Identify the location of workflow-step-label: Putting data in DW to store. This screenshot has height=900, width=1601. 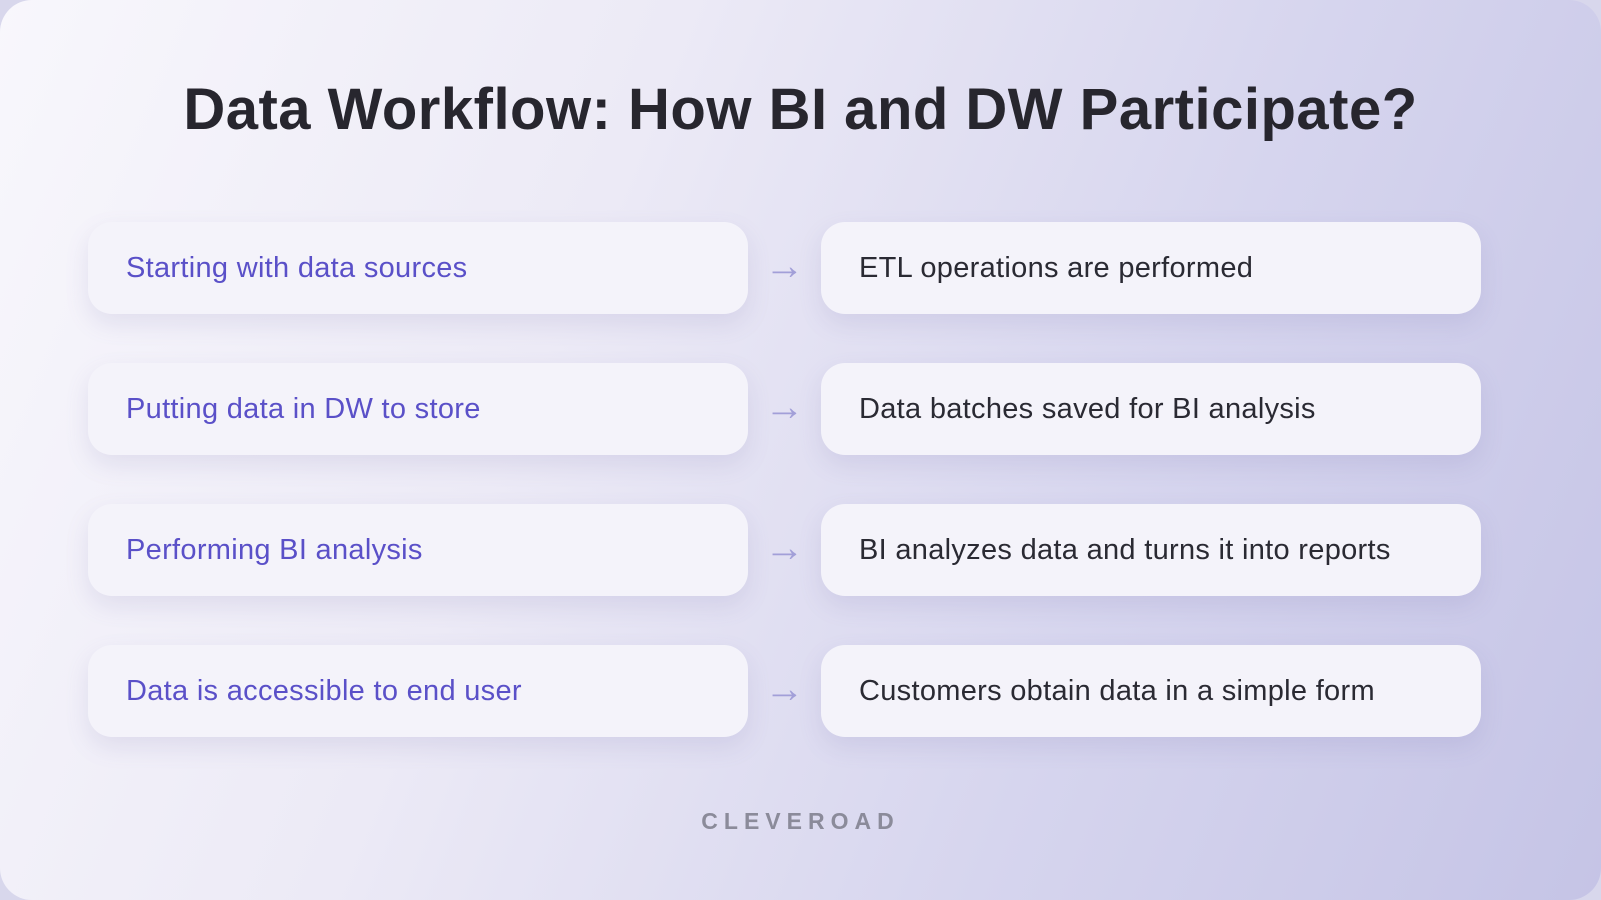
(303, 408).